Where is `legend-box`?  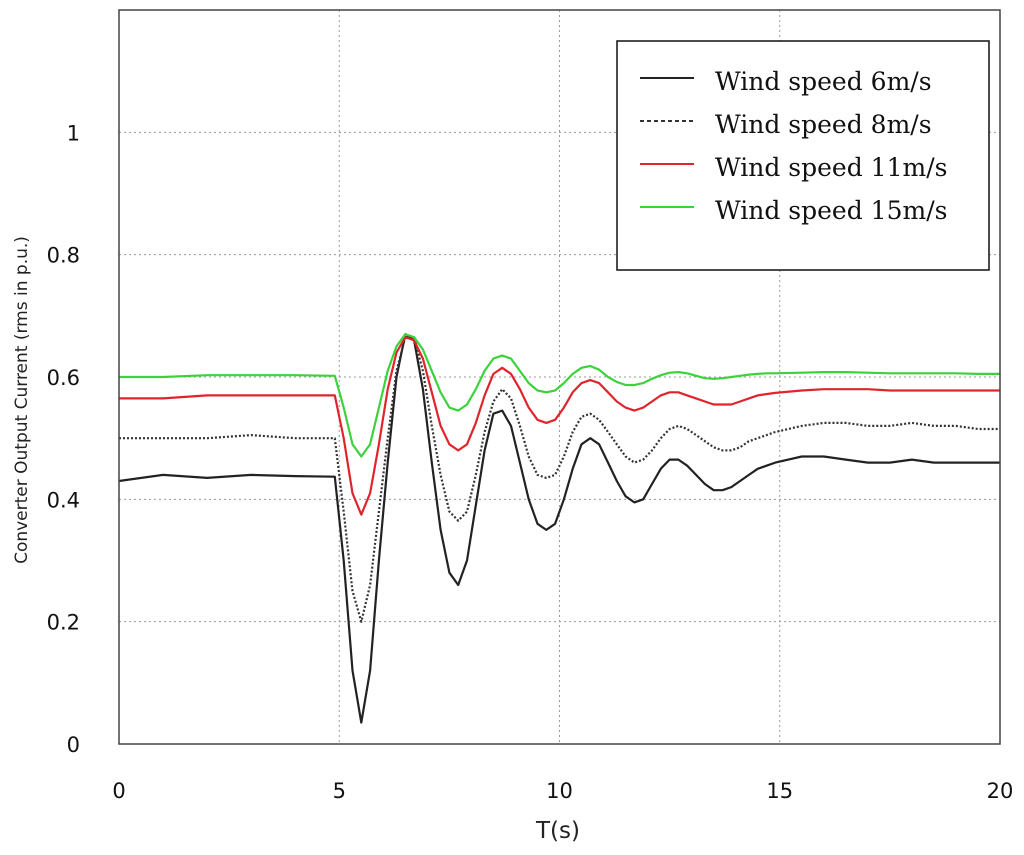
legend-box is located at coordinates (803, 155).